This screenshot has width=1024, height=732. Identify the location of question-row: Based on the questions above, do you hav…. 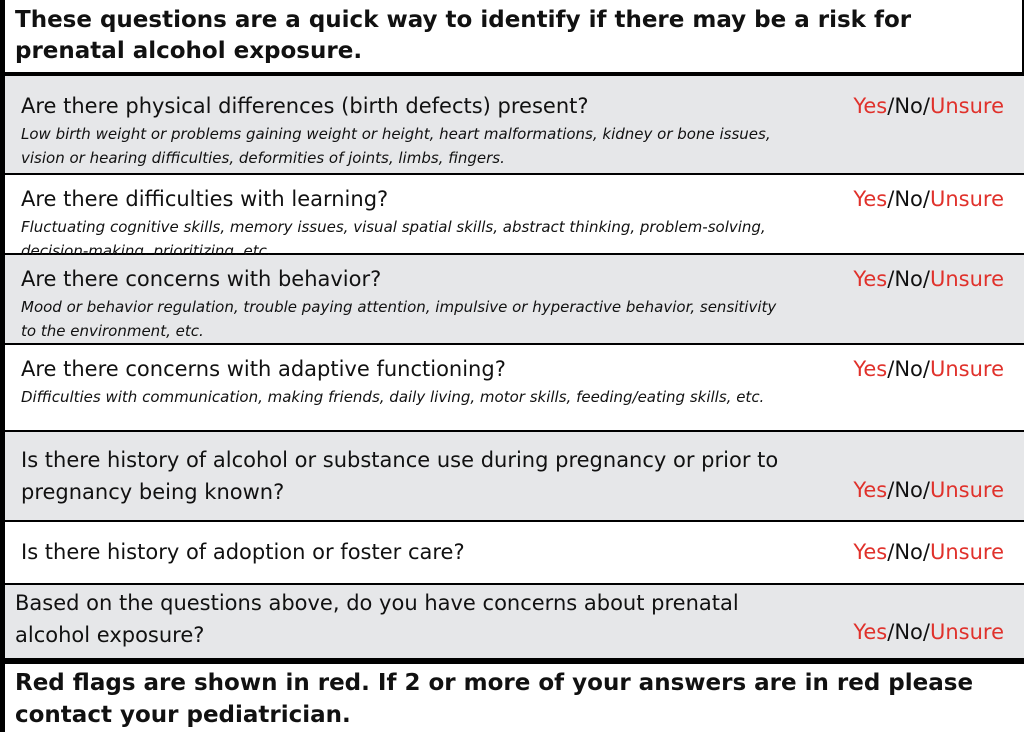
(514, 622).